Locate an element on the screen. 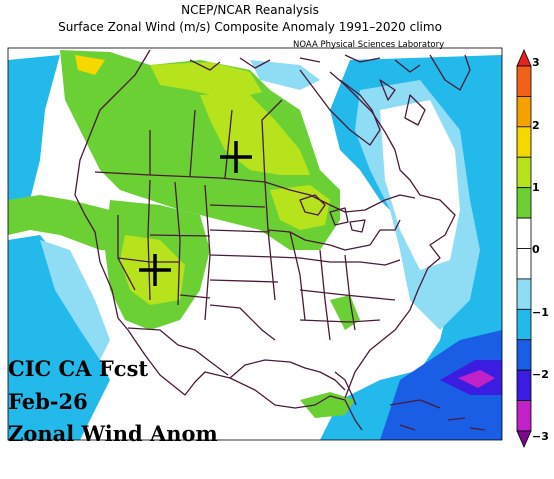  title-line-1: NCEP/NCAR Reanalysis is located at coordinates (250, 10).